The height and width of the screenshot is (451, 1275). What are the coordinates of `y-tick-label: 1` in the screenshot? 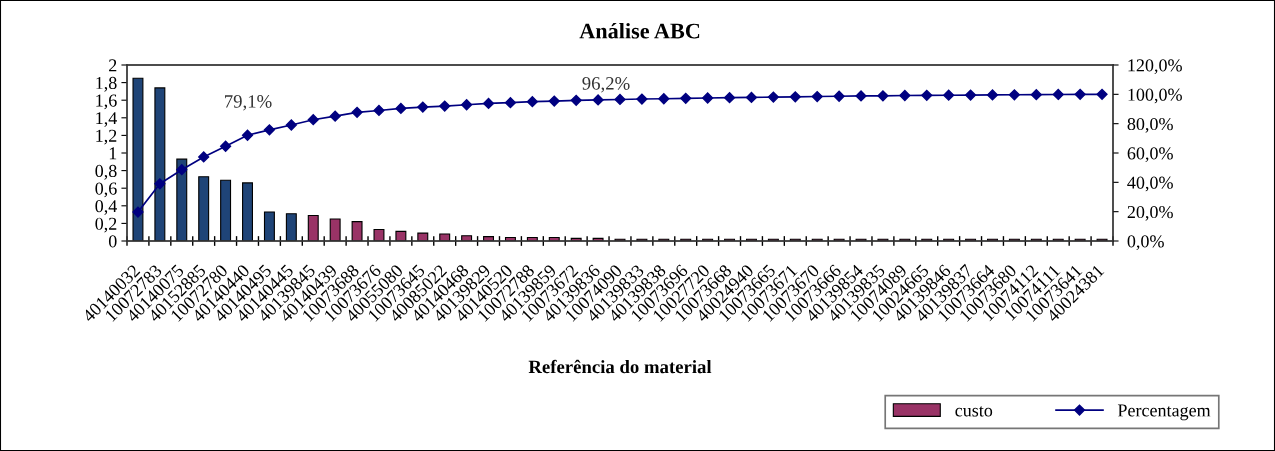 It's located at (113, 153).